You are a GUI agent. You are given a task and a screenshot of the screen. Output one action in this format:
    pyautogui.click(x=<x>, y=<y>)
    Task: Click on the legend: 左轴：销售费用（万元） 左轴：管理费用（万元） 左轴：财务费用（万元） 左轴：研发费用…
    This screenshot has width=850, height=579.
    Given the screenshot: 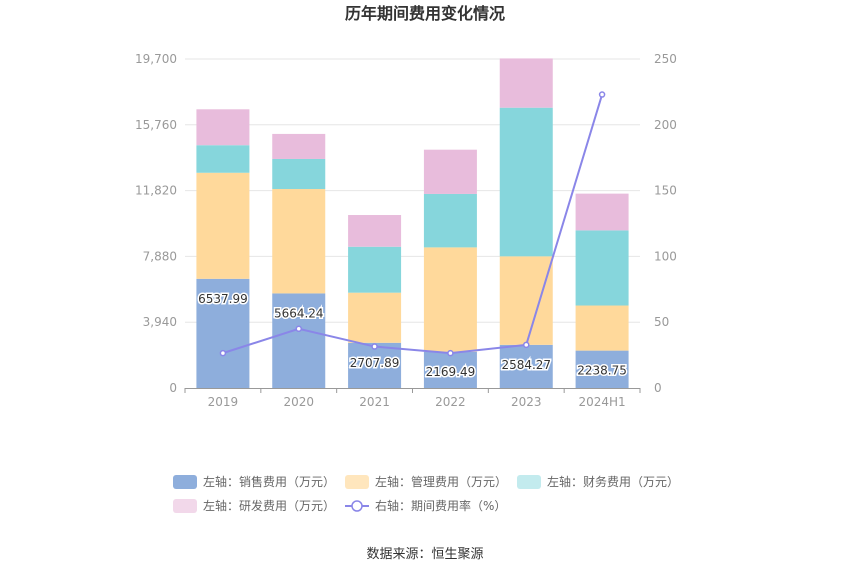 What is the action you would take?
    pyautogui.click(x=426, y=493)
    